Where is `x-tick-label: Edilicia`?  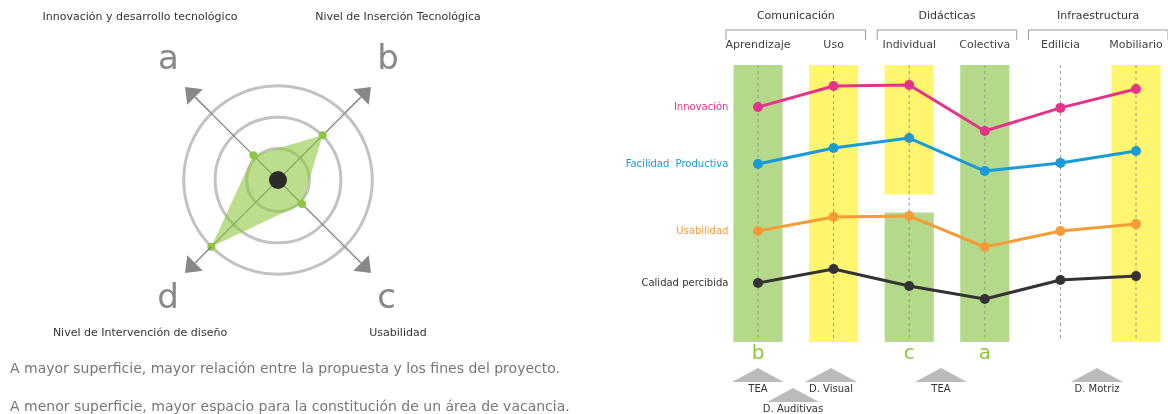
x-tick-label: Edilicia is located at coordinates (1060, 44).